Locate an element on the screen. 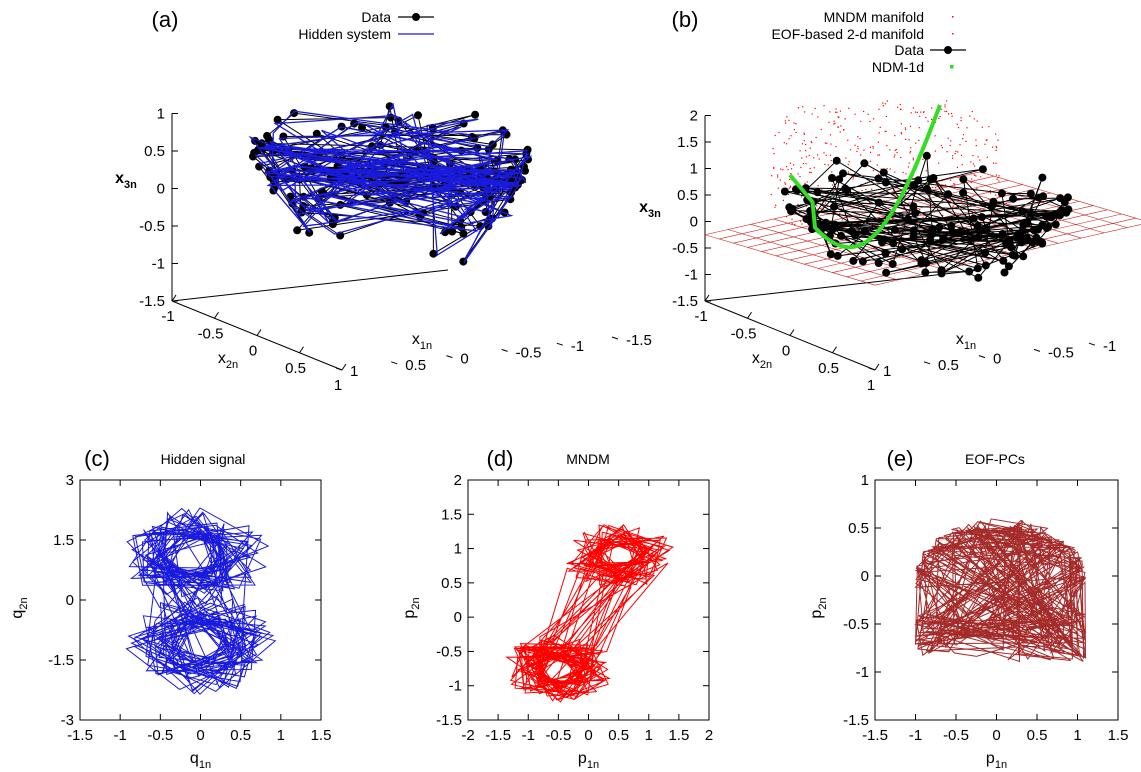 The width and height of the screenshot is (1141, 772). ndm-1d-curve is located at coordinates (865, 177).